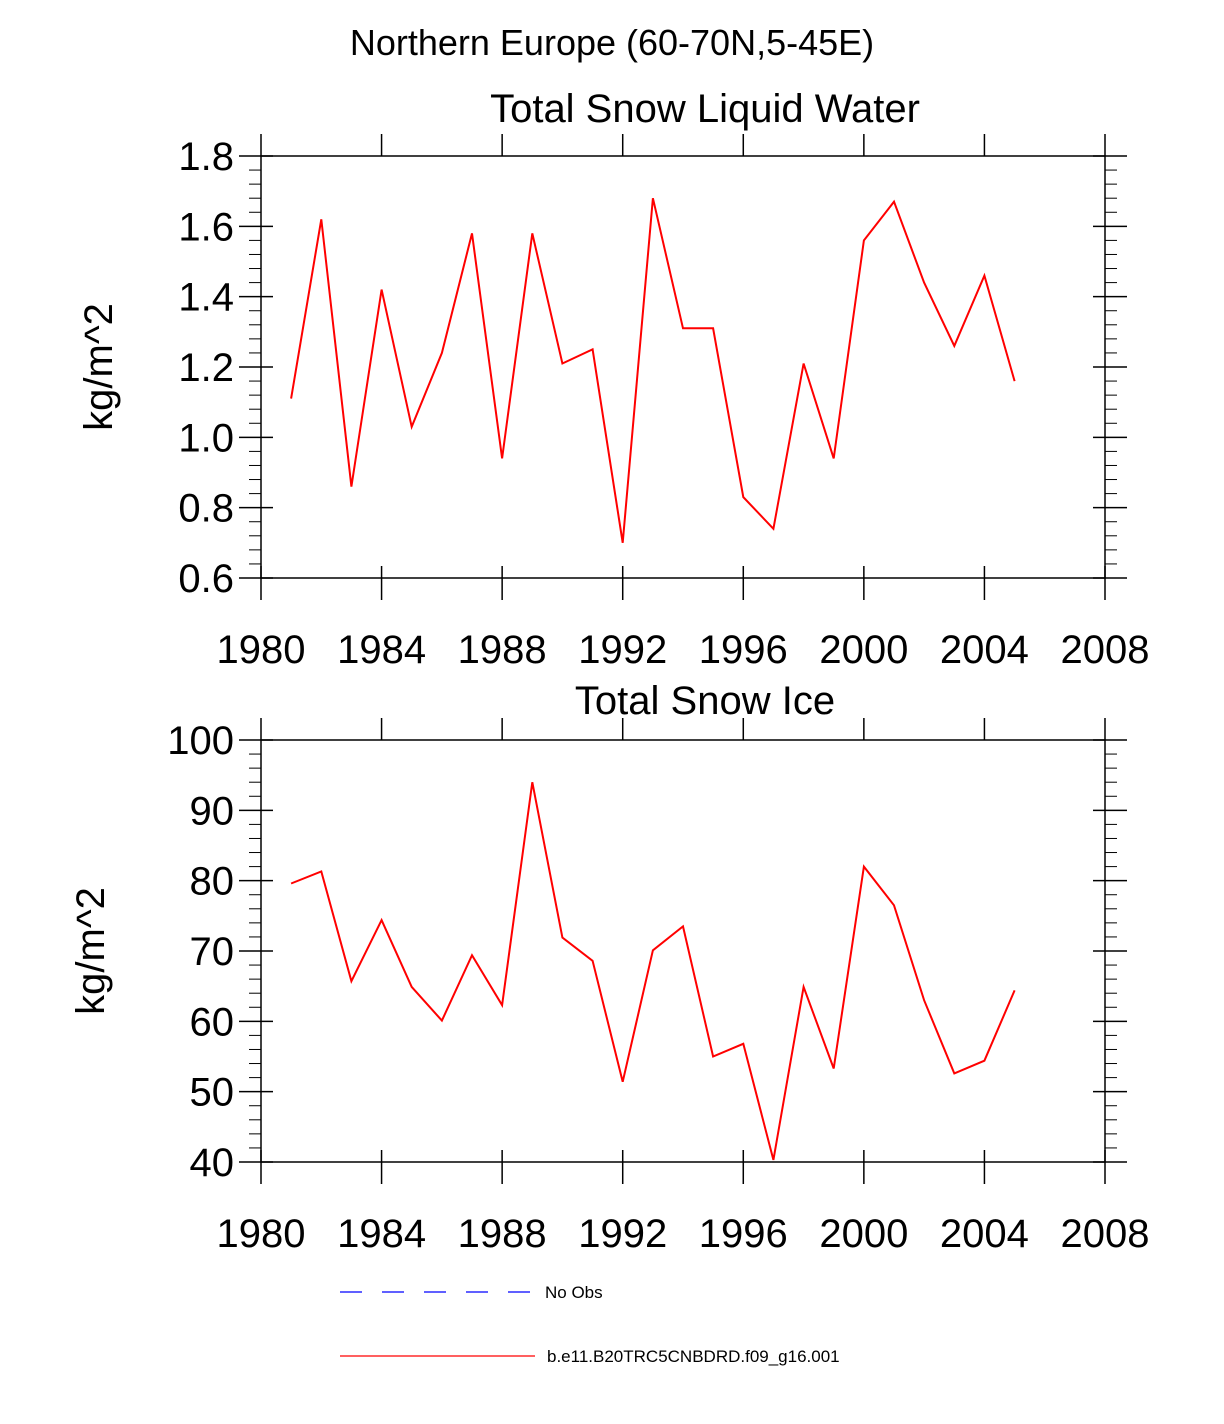  I want to click on y-tick-label: 80, so click(212, 882).